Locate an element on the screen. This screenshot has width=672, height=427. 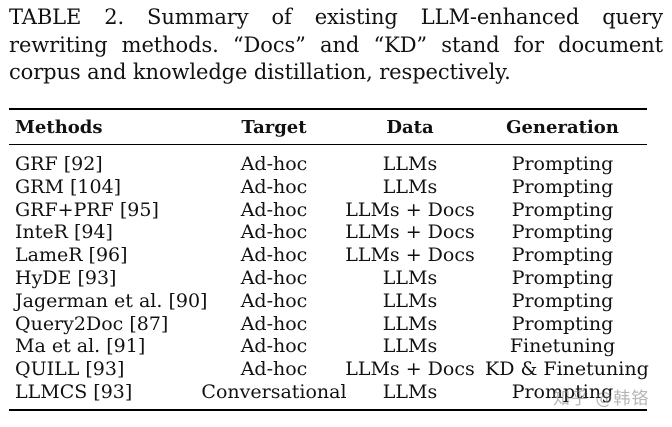
table-cell-method: GRF+PRF [95] is located at coordinates (87, 209).